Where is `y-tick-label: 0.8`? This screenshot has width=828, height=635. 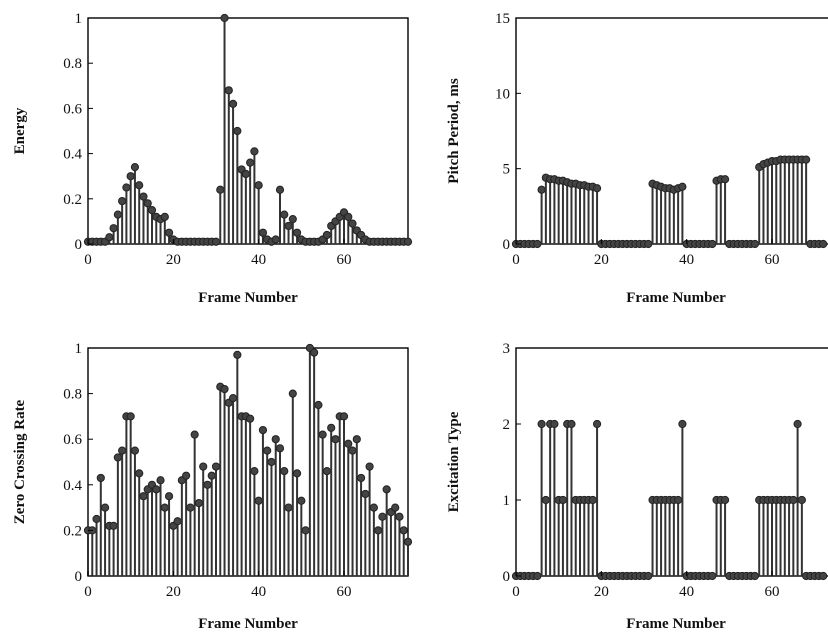
y-tick-label: 0.8 is located at coordinates (72, 64).